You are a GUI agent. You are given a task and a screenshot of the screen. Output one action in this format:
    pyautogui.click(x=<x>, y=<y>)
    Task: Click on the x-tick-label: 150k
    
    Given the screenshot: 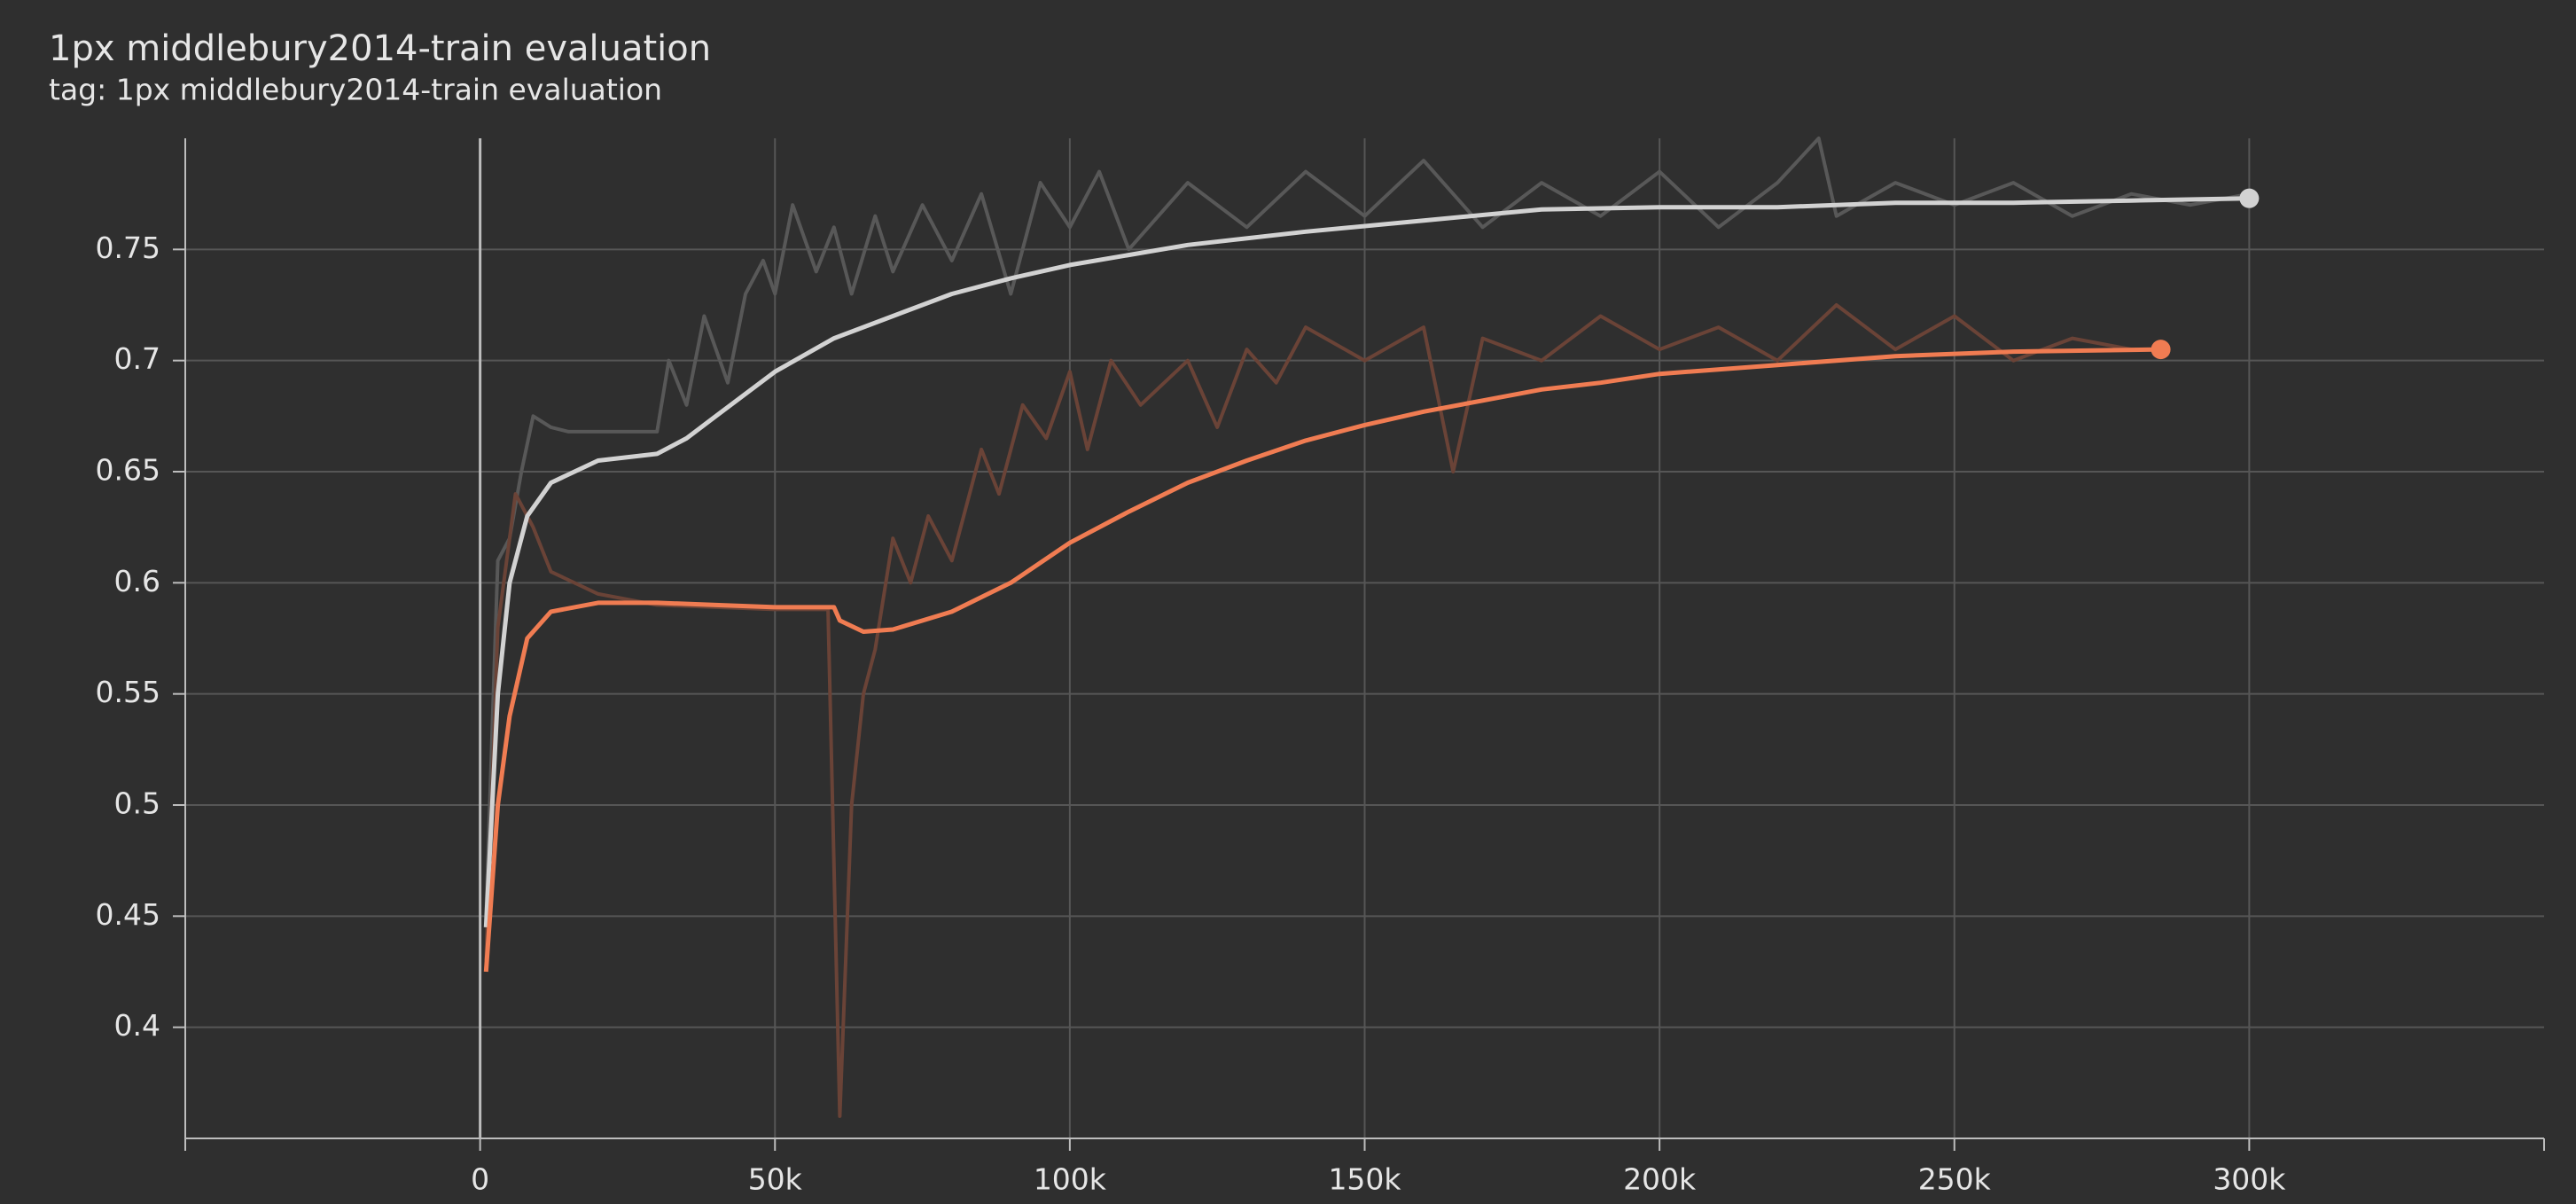 What is the action you would take?
    pyautogui.click(x=1364, y=1179)
    